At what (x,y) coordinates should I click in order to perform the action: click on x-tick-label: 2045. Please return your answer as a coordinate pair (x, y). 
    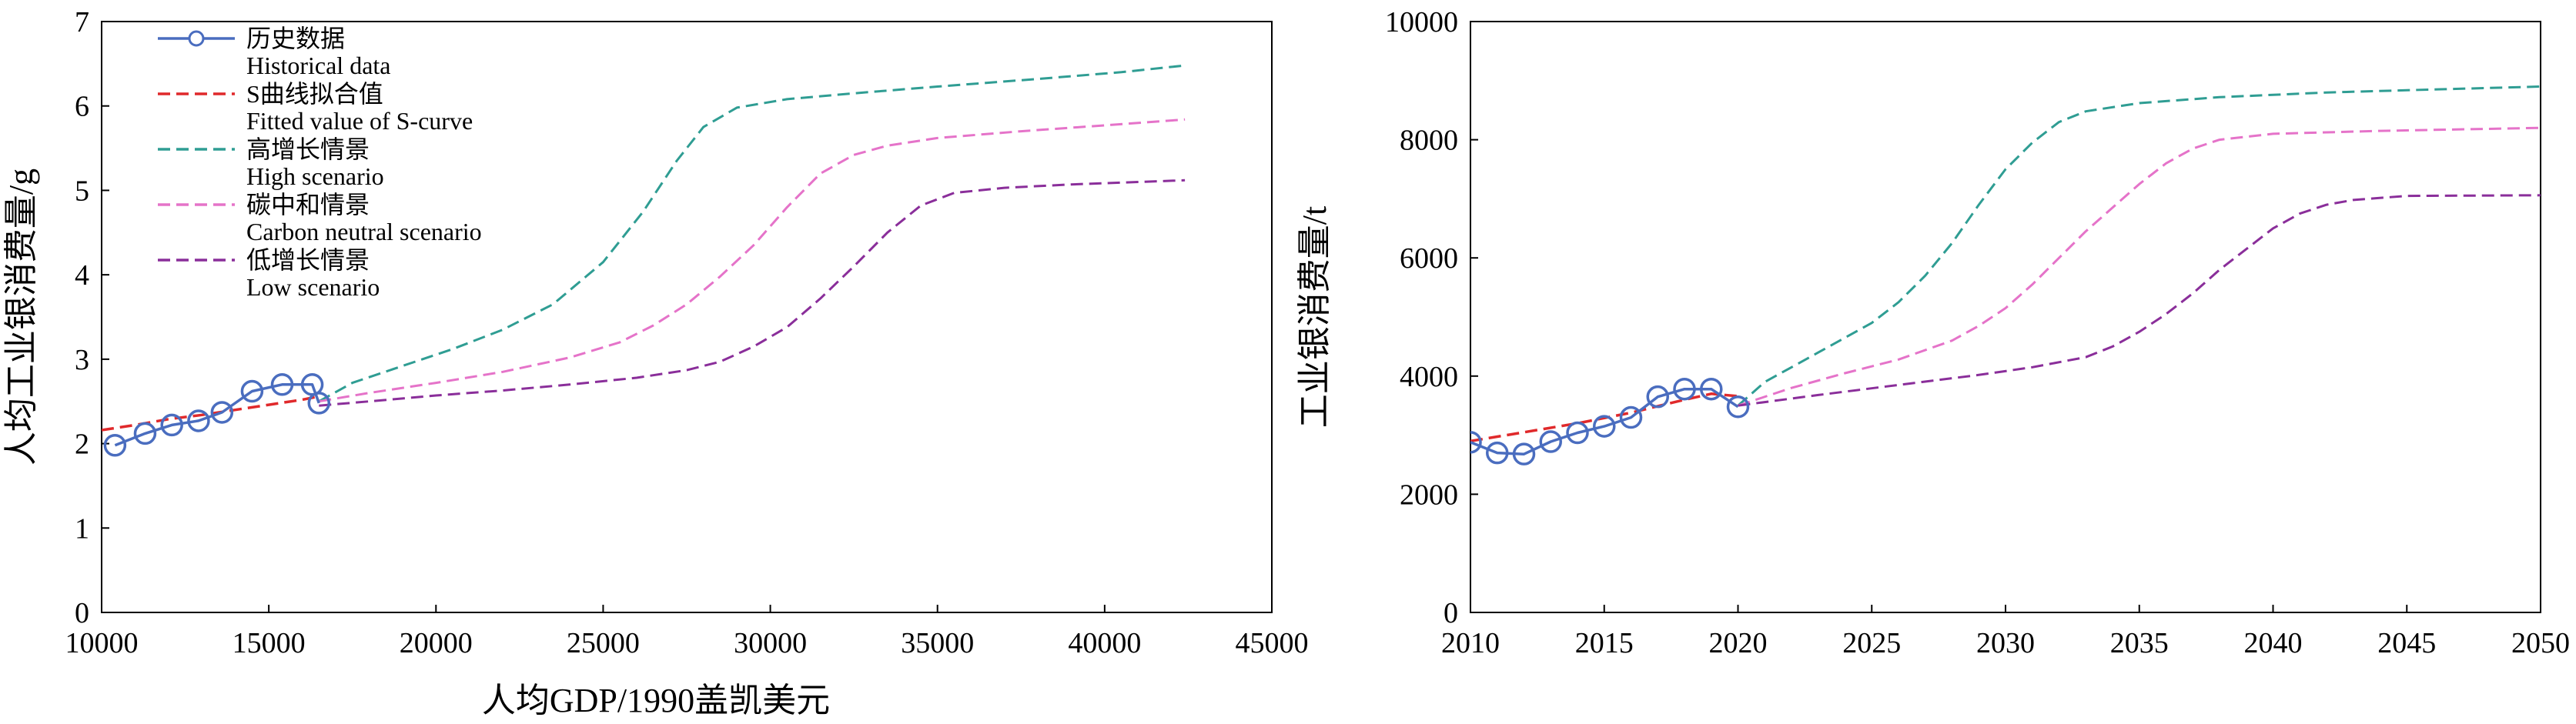
    Looking at the image, I should click on (2406, 643).